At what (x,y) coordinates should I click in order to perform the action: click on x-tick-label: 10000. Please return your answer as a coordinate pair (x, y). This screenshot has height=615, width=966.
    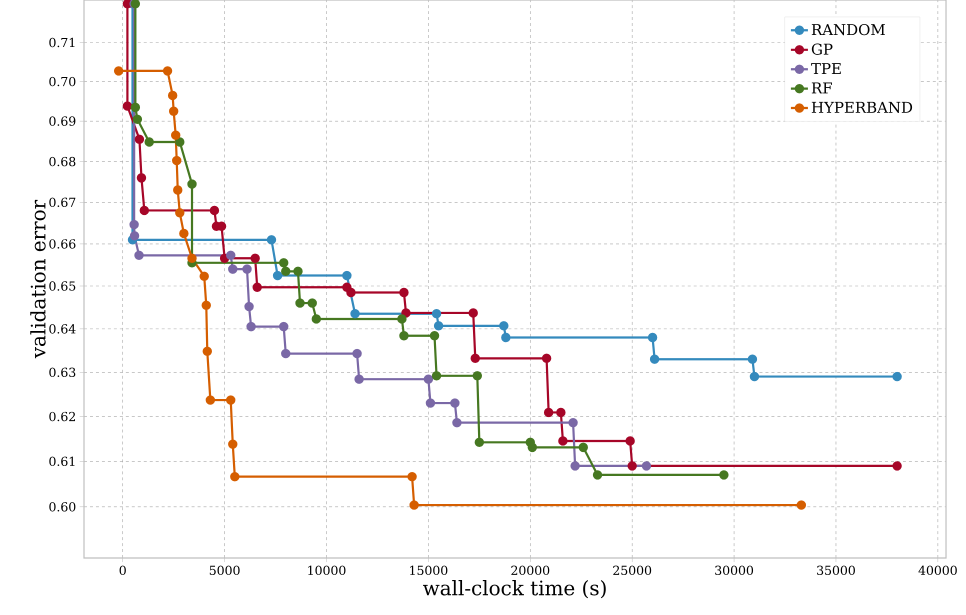
    Looking at the image, I should click on (327, 571).